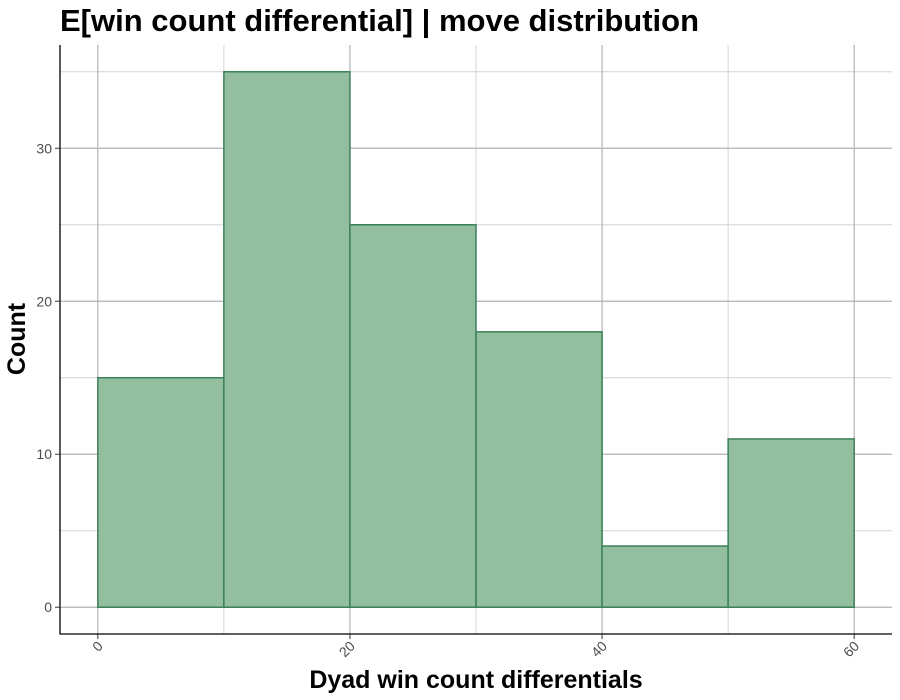 This screenshot has width=900, height=700. Describe the element at coordinates (97, 646) in the screenshot. I see `x-tick-label: 0` at that location.